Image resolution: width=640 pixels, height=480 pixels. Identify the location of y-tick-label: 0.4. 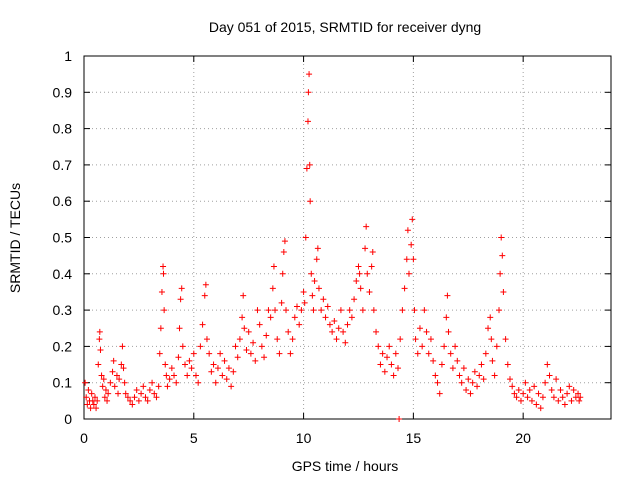
(63, 274).